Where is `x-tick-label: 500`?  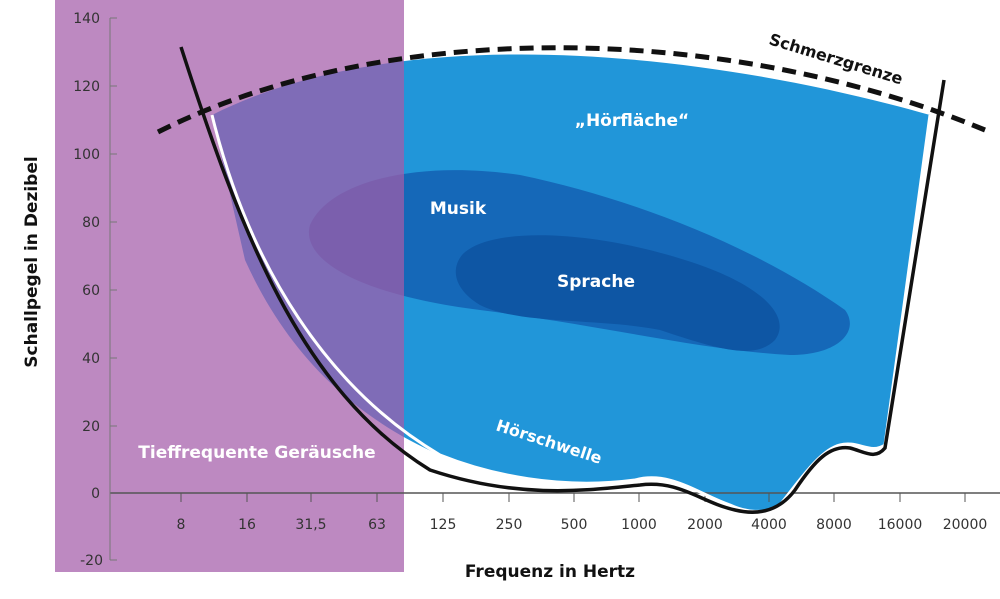 x-tick-label: 500 is located at coordinates (574, 525).